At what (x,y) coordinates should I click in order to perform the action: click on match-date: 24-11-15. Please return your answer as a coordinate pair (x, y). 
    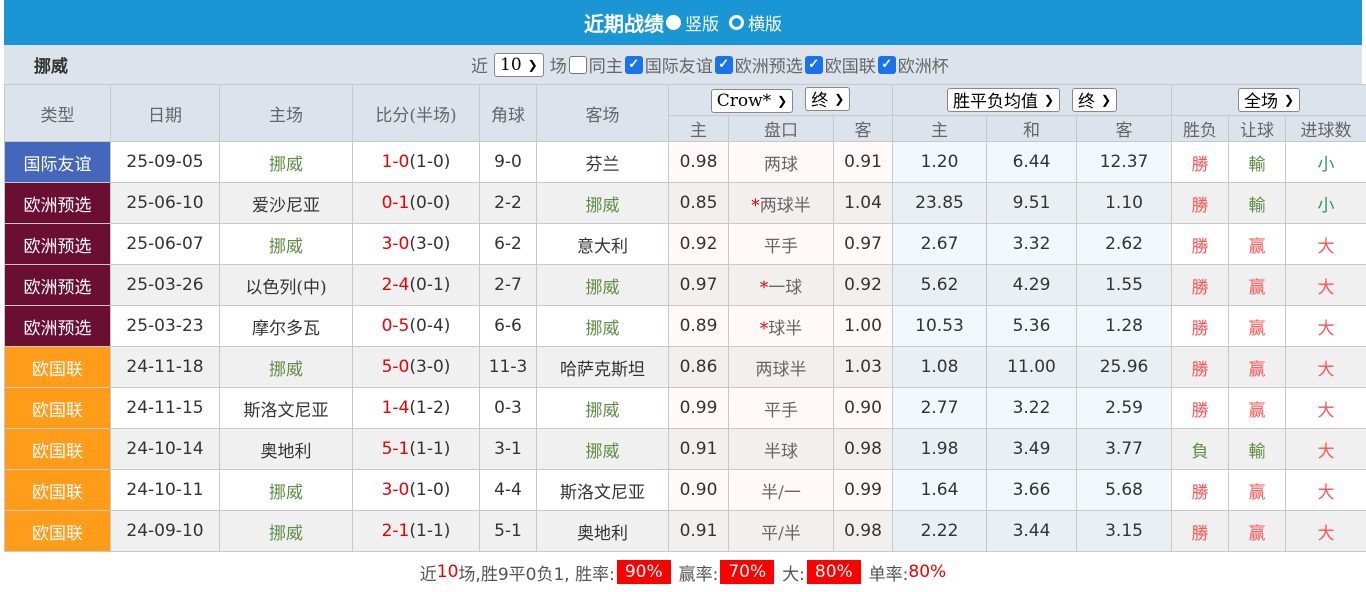
    Looking at the image, I should click on (165, 408).